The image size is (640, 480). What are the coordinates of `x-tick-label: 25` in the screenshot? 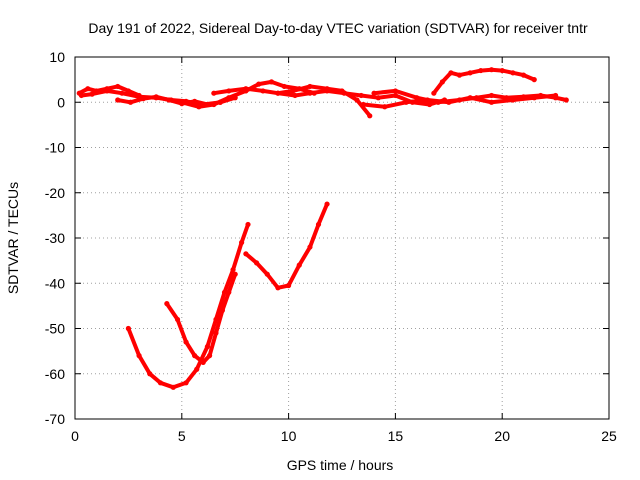 It's located at (609, 436).